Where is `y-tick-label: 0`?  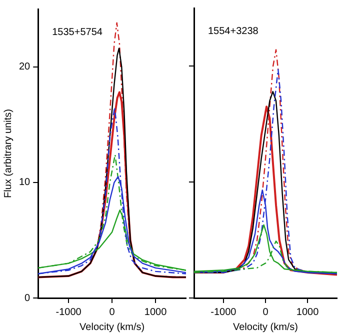 y-tick-label: 0 is located at coordinates (27, 298).